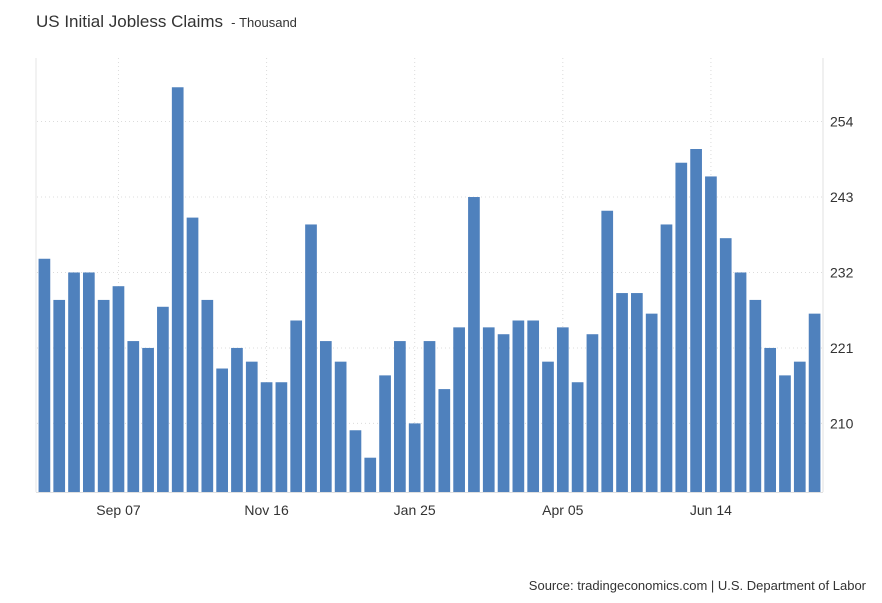 The width and height of the screenshot is (882, 603). Describe the element at coordinates (233, 22) in the screenshot. I see `unit-prefix: -` at that location.